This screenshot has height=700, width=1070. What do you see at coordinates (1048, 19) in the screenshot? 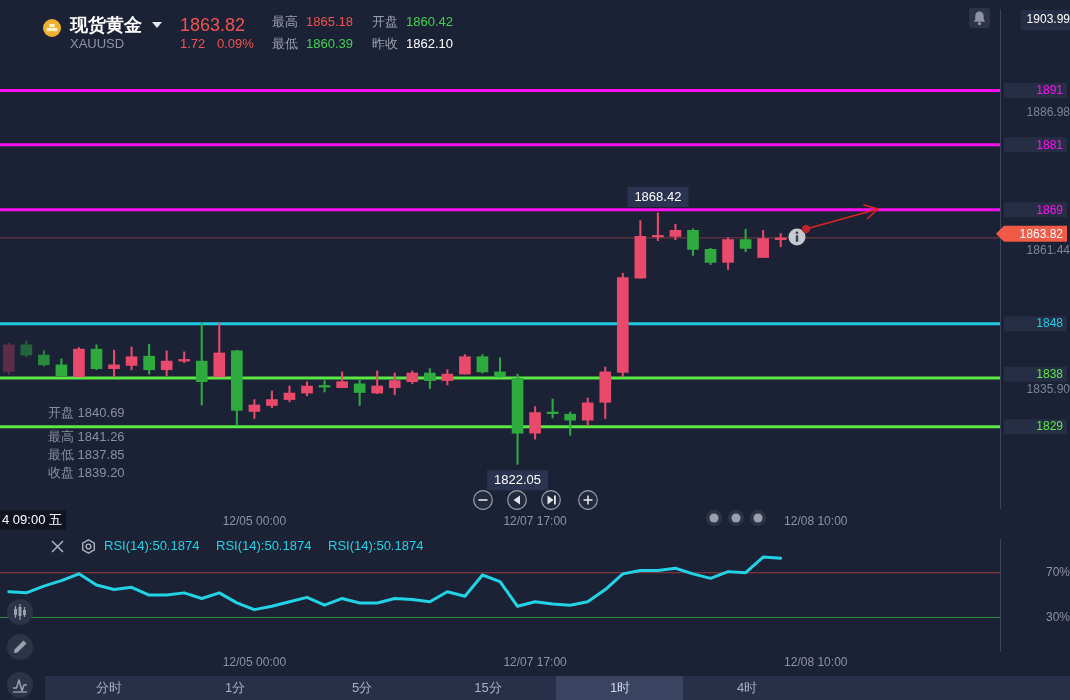
I see `y-tick-label: 1903.99` at bounding box center [1048, 19].